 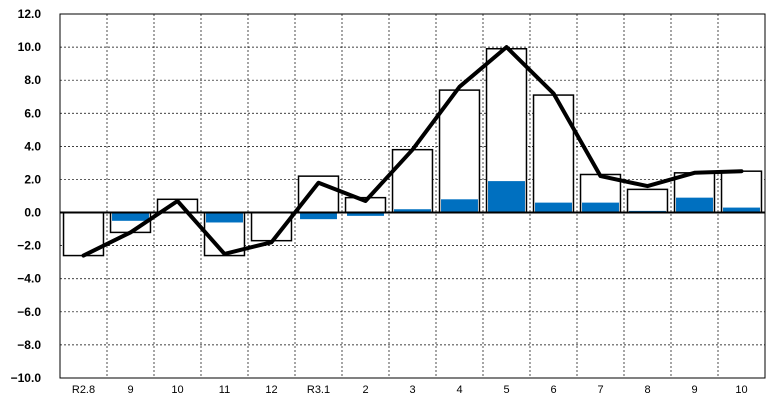 What do you see at coordinates (318, 390) in the screenshot?
I see `x-tick-label: R3.1` at bounding box center [318, 390].